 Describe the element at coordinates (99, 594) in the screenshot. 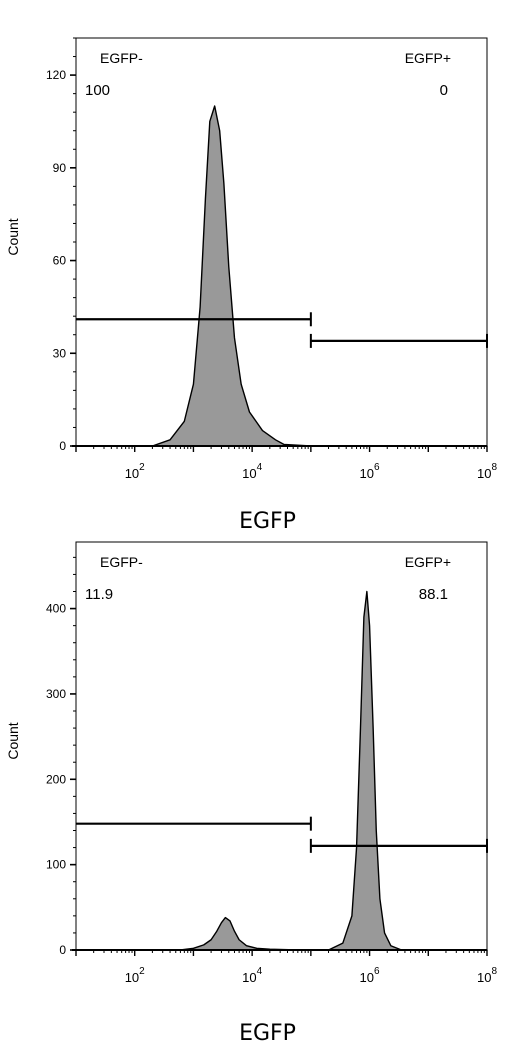

I see `gate-percent: 11.9` at that location.